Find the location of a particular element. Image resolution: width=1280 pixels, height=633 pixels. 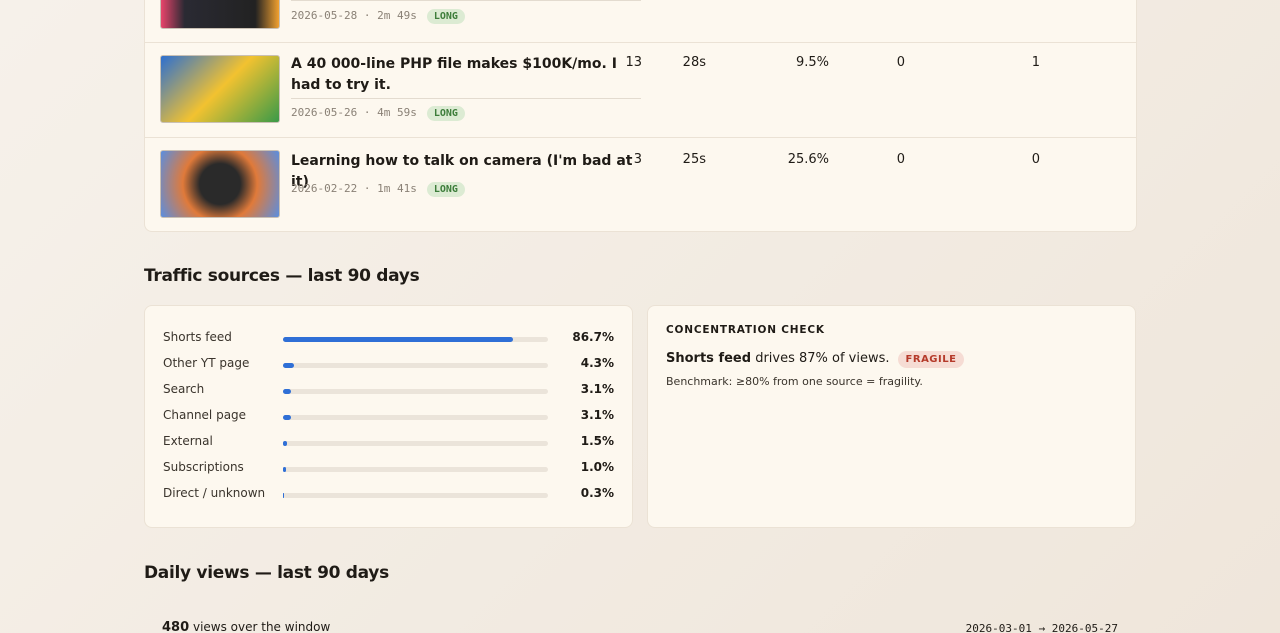

source-label: Search is located at coordinates (184, 389).